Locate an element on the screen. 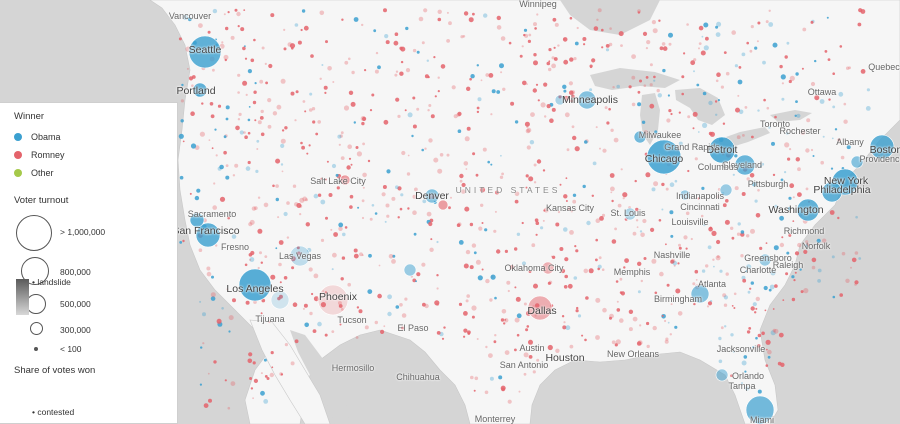 This screenshot has height=424, width=900. city-label-sacramento: Sacramento is located at coordinates (212, 214).